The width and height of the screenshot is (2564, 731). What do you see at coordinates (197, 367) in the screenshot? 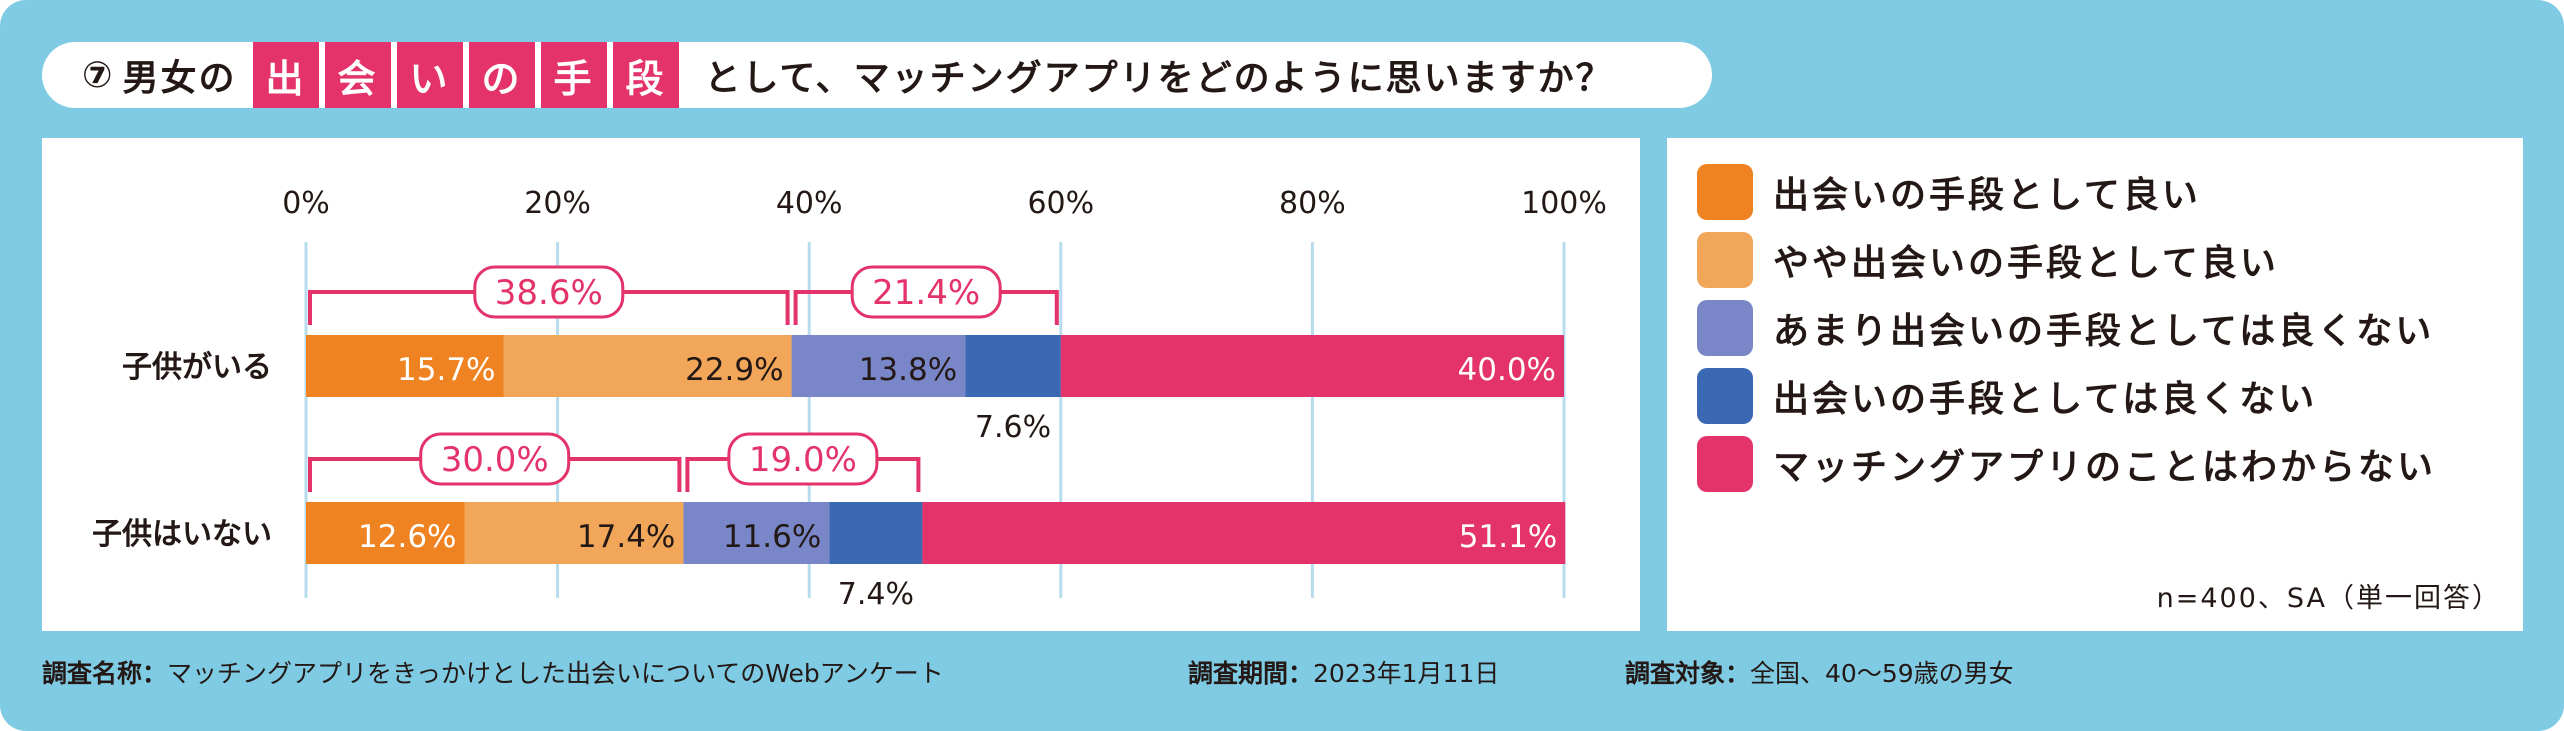
I see `category-label: 子供がいる` at bounding box center [197, 367].